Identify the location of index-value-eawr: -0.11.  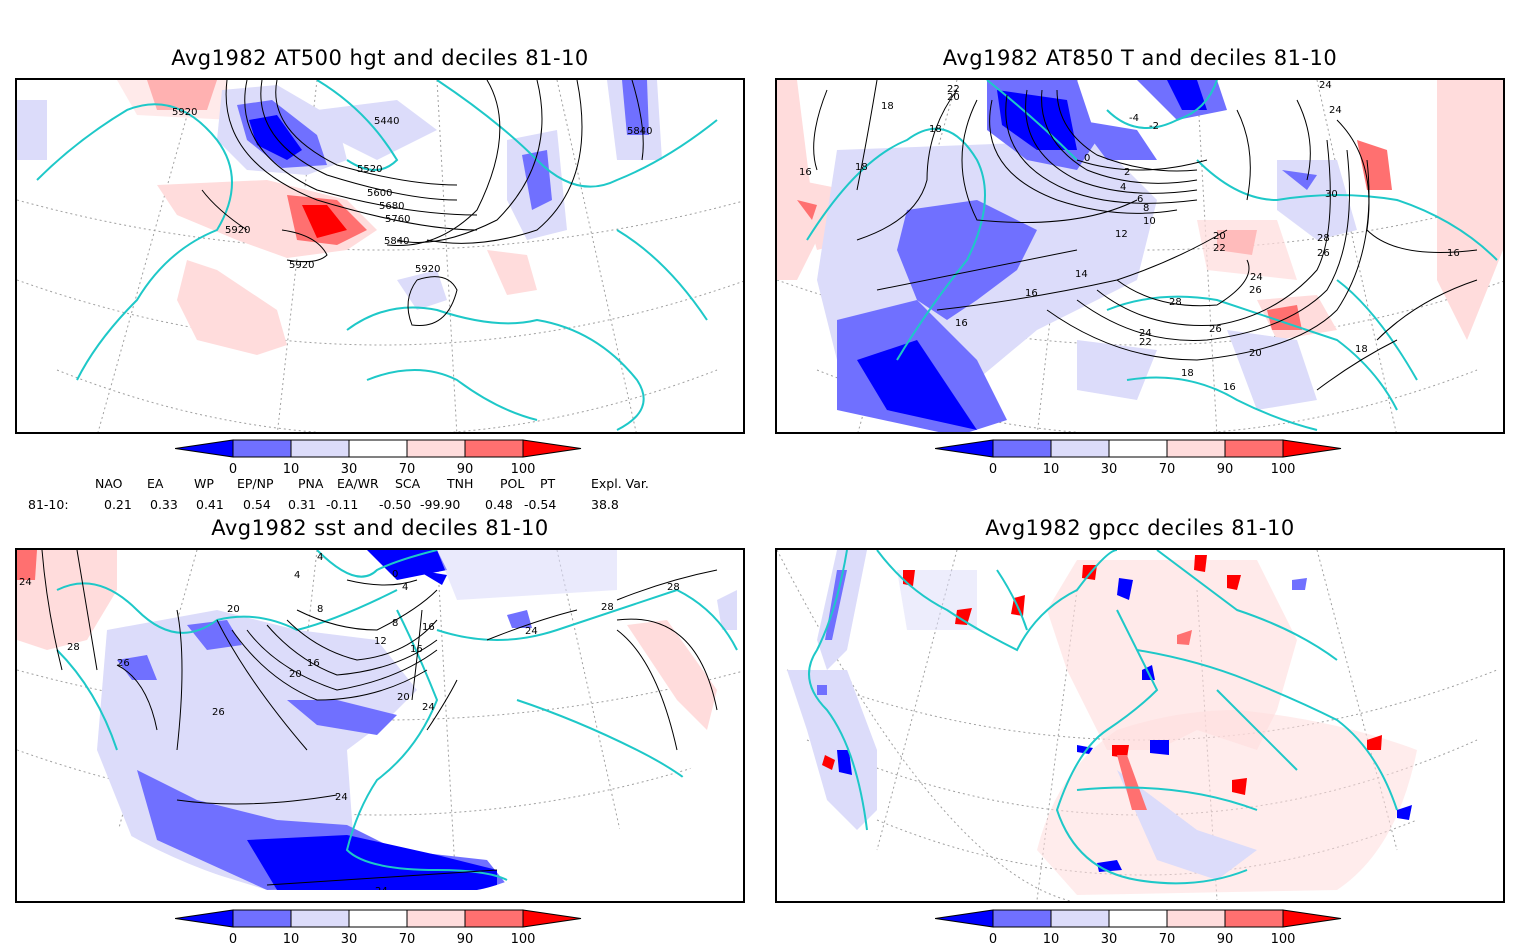
(342, 504).